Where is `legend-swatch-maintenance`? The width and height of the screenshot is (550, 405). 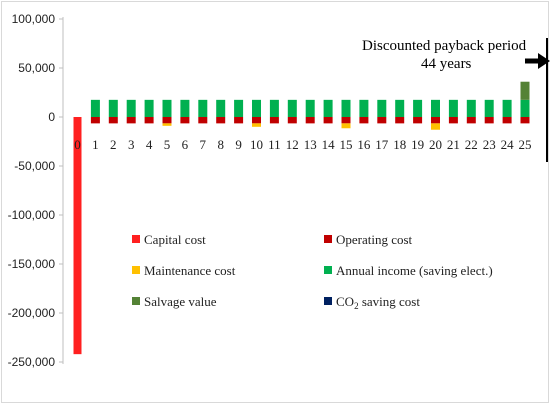
legend-swatch-maintenance is located at coordinates (136, 270).